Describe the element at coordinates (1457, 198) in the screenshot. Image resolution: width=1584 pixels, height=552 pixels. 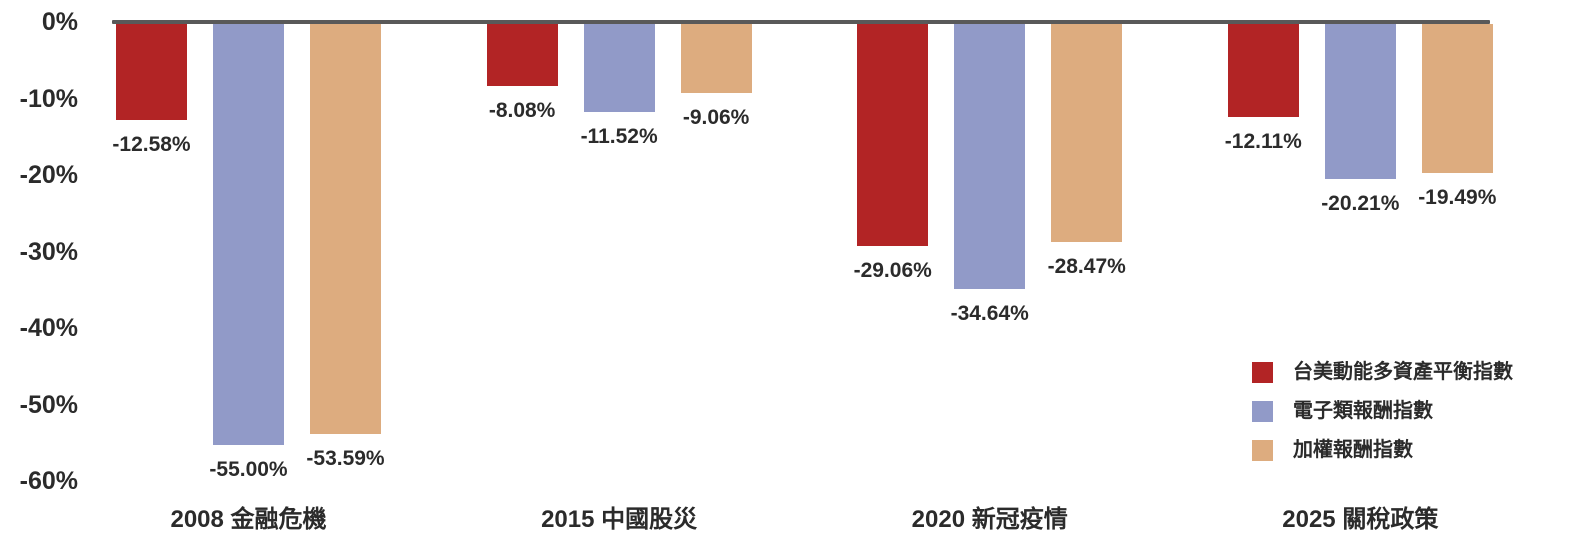
I see `bar-value-label: -19.49%` at that location.